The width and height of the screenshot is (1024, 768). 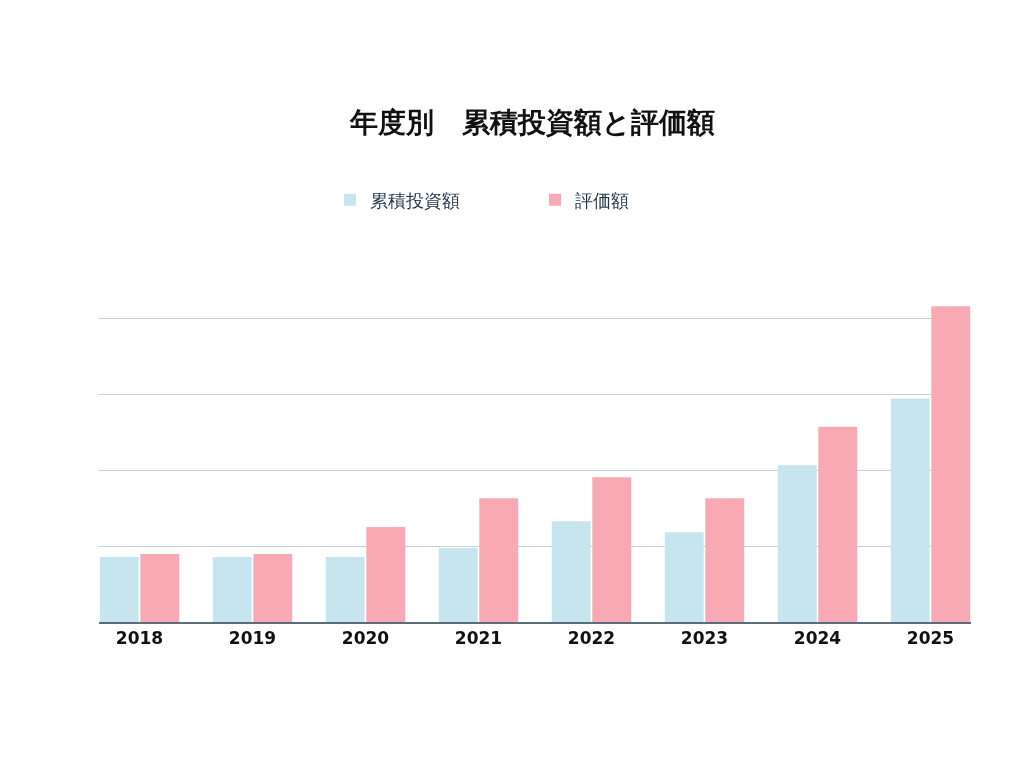 I want to click on x-tick-label: 2021, so click(x=478, y=638).